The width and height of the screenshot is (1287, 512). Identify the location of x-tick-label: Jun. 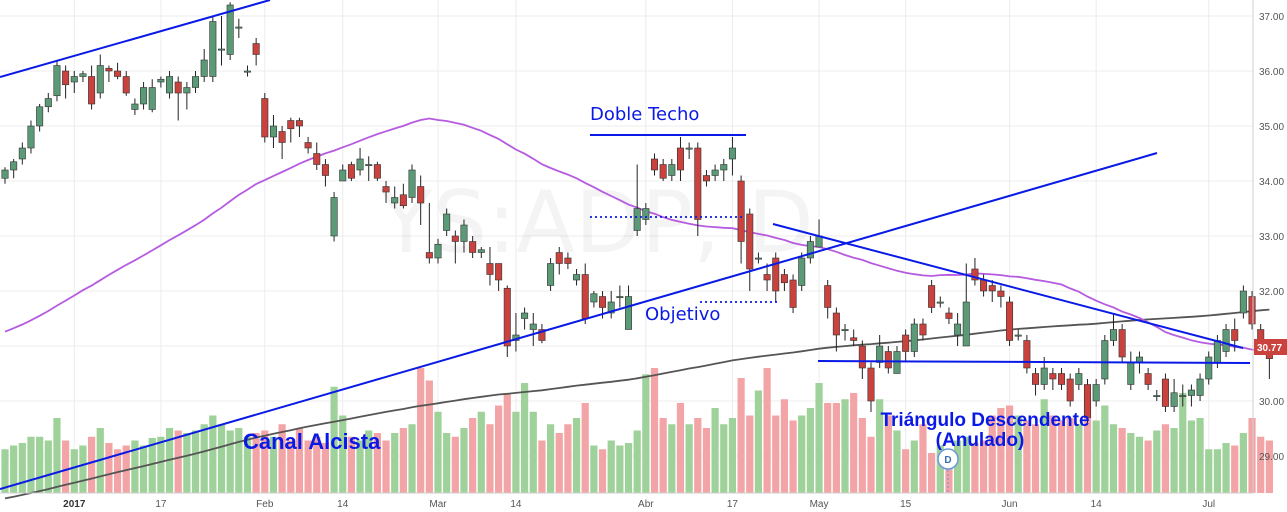
(1009, 504).